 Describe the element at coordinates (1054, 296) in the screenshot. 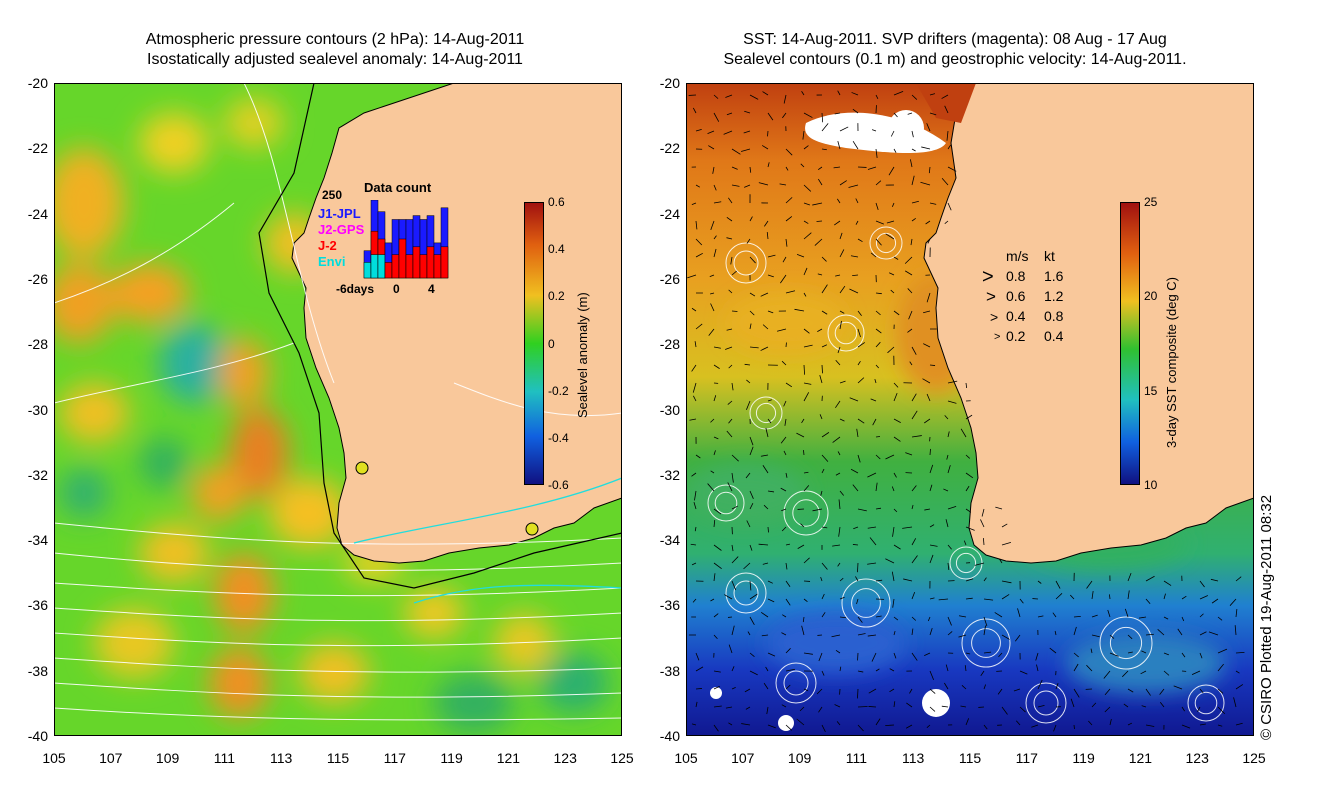

I see `legend-kt-value: 1.2` at that location.